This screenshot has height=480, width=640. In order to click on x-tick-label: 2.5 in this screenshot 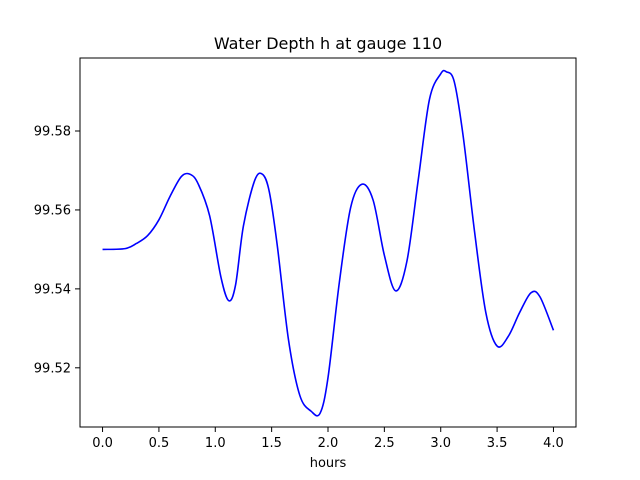, I will do `click(384, 443)`.